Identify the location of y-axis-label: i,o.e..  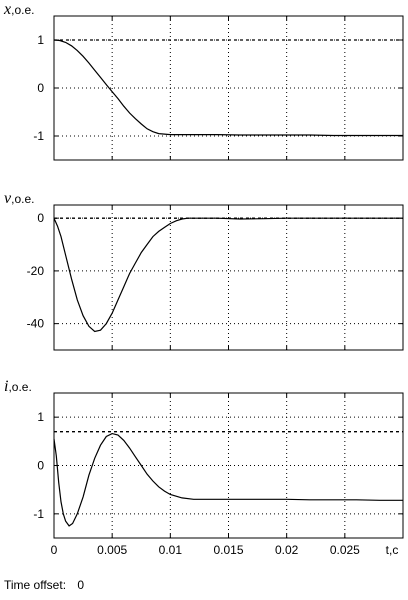
(18, 386).